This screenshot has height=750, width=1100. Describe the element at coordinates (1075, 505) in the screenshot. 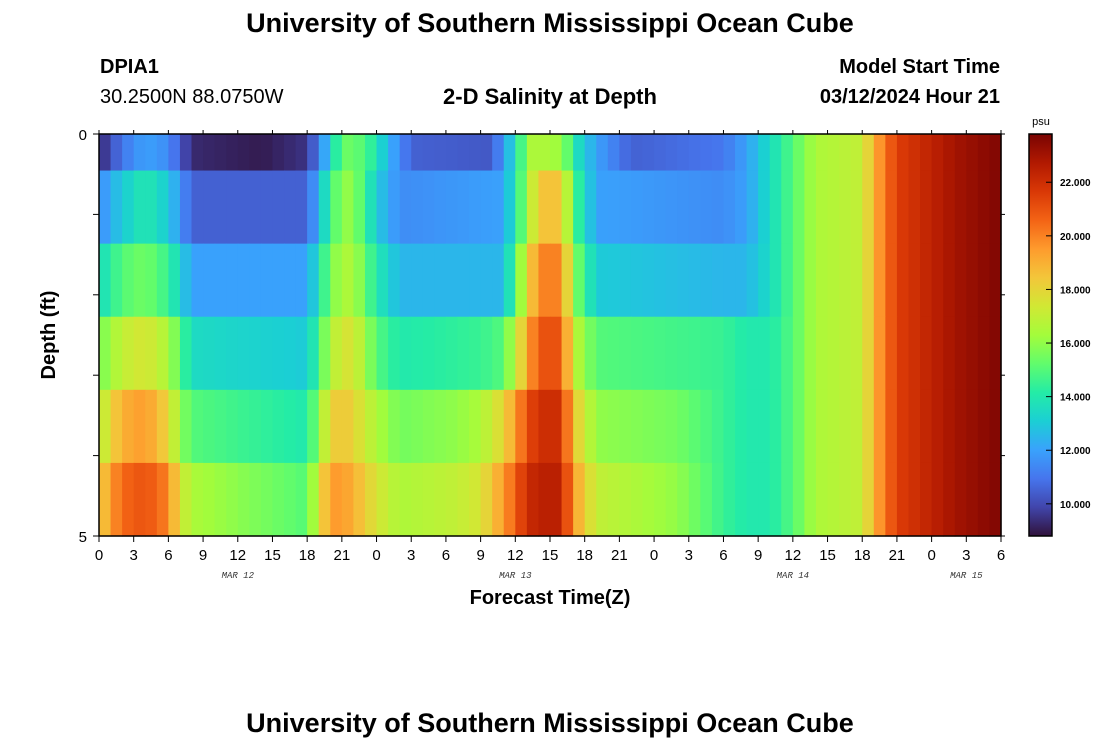

I see `colorbar-tick-label: 10.000` at that location.